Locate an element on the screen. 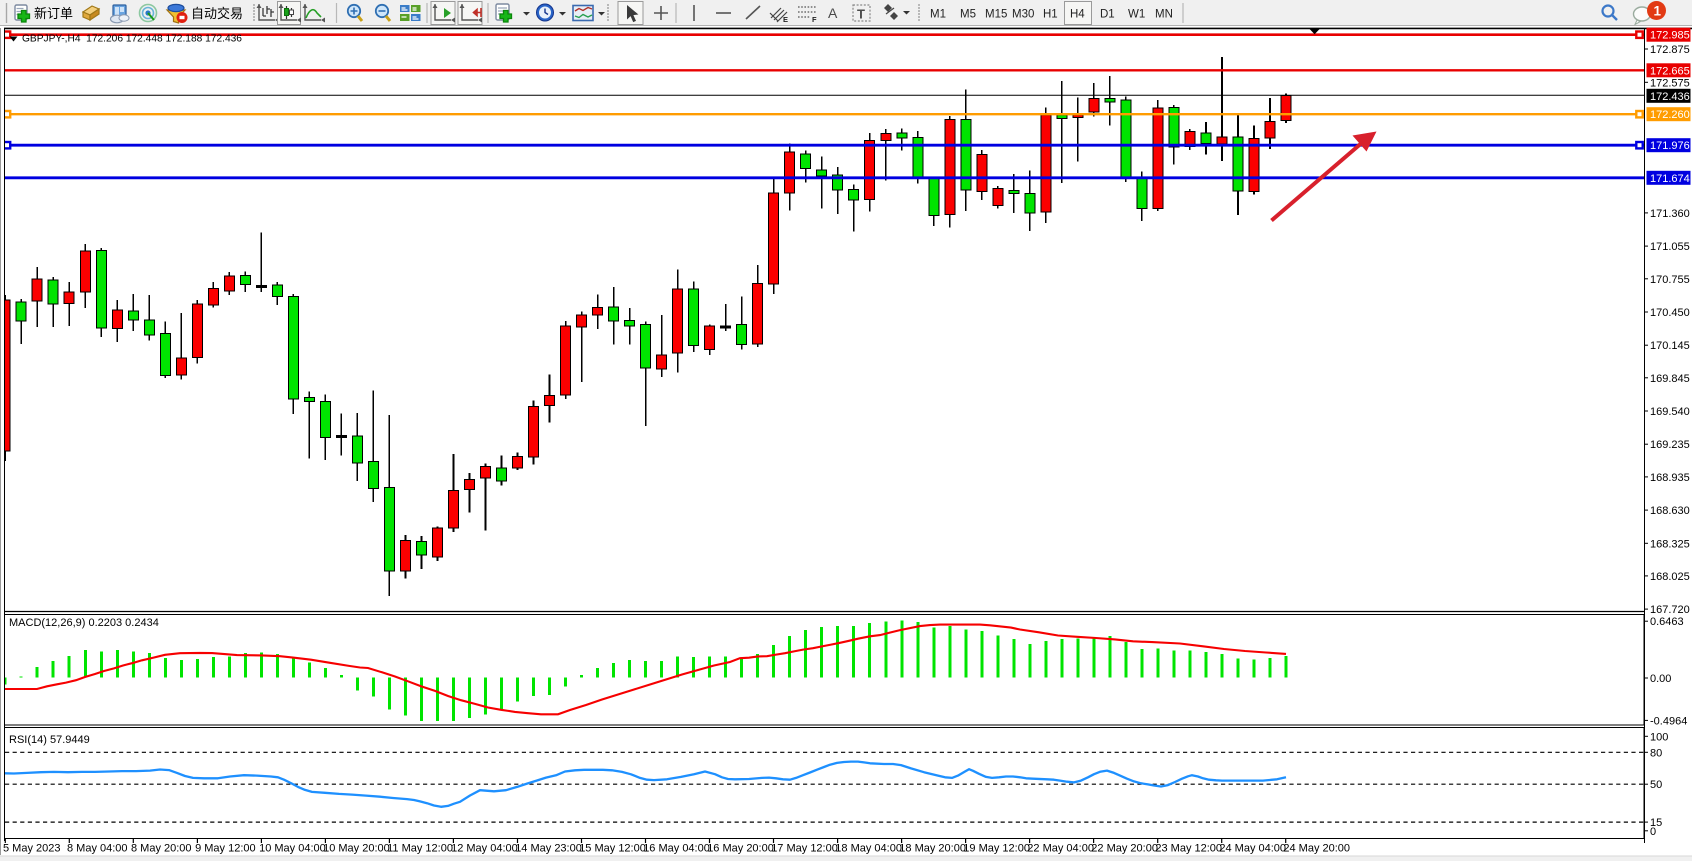  svg-text: 自动交易 is located at coordinates (217, 13).